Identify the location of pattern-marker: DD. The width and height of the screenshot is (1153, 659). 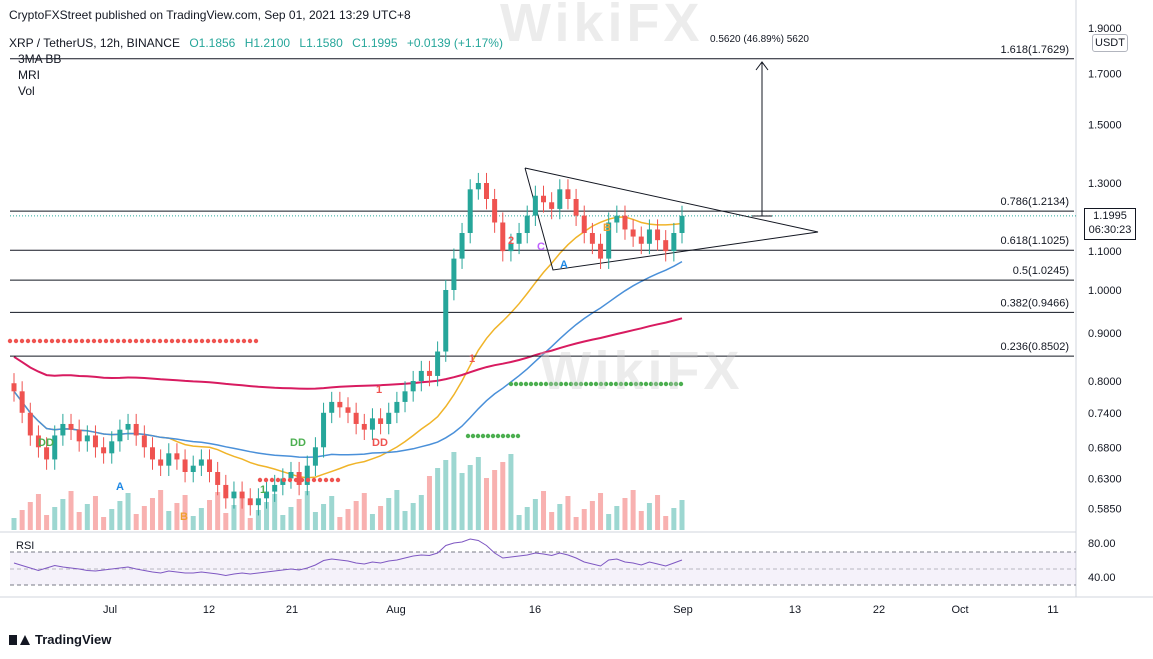
(298, 443).